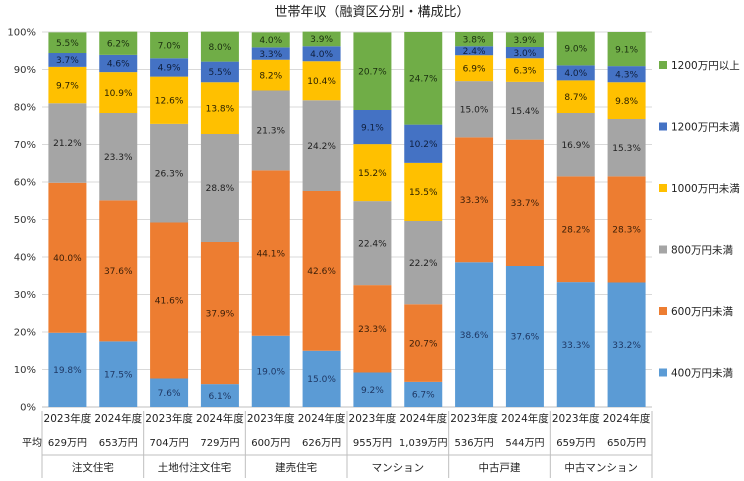  I want to click on data-label: 3.7%, so click(67, 61).